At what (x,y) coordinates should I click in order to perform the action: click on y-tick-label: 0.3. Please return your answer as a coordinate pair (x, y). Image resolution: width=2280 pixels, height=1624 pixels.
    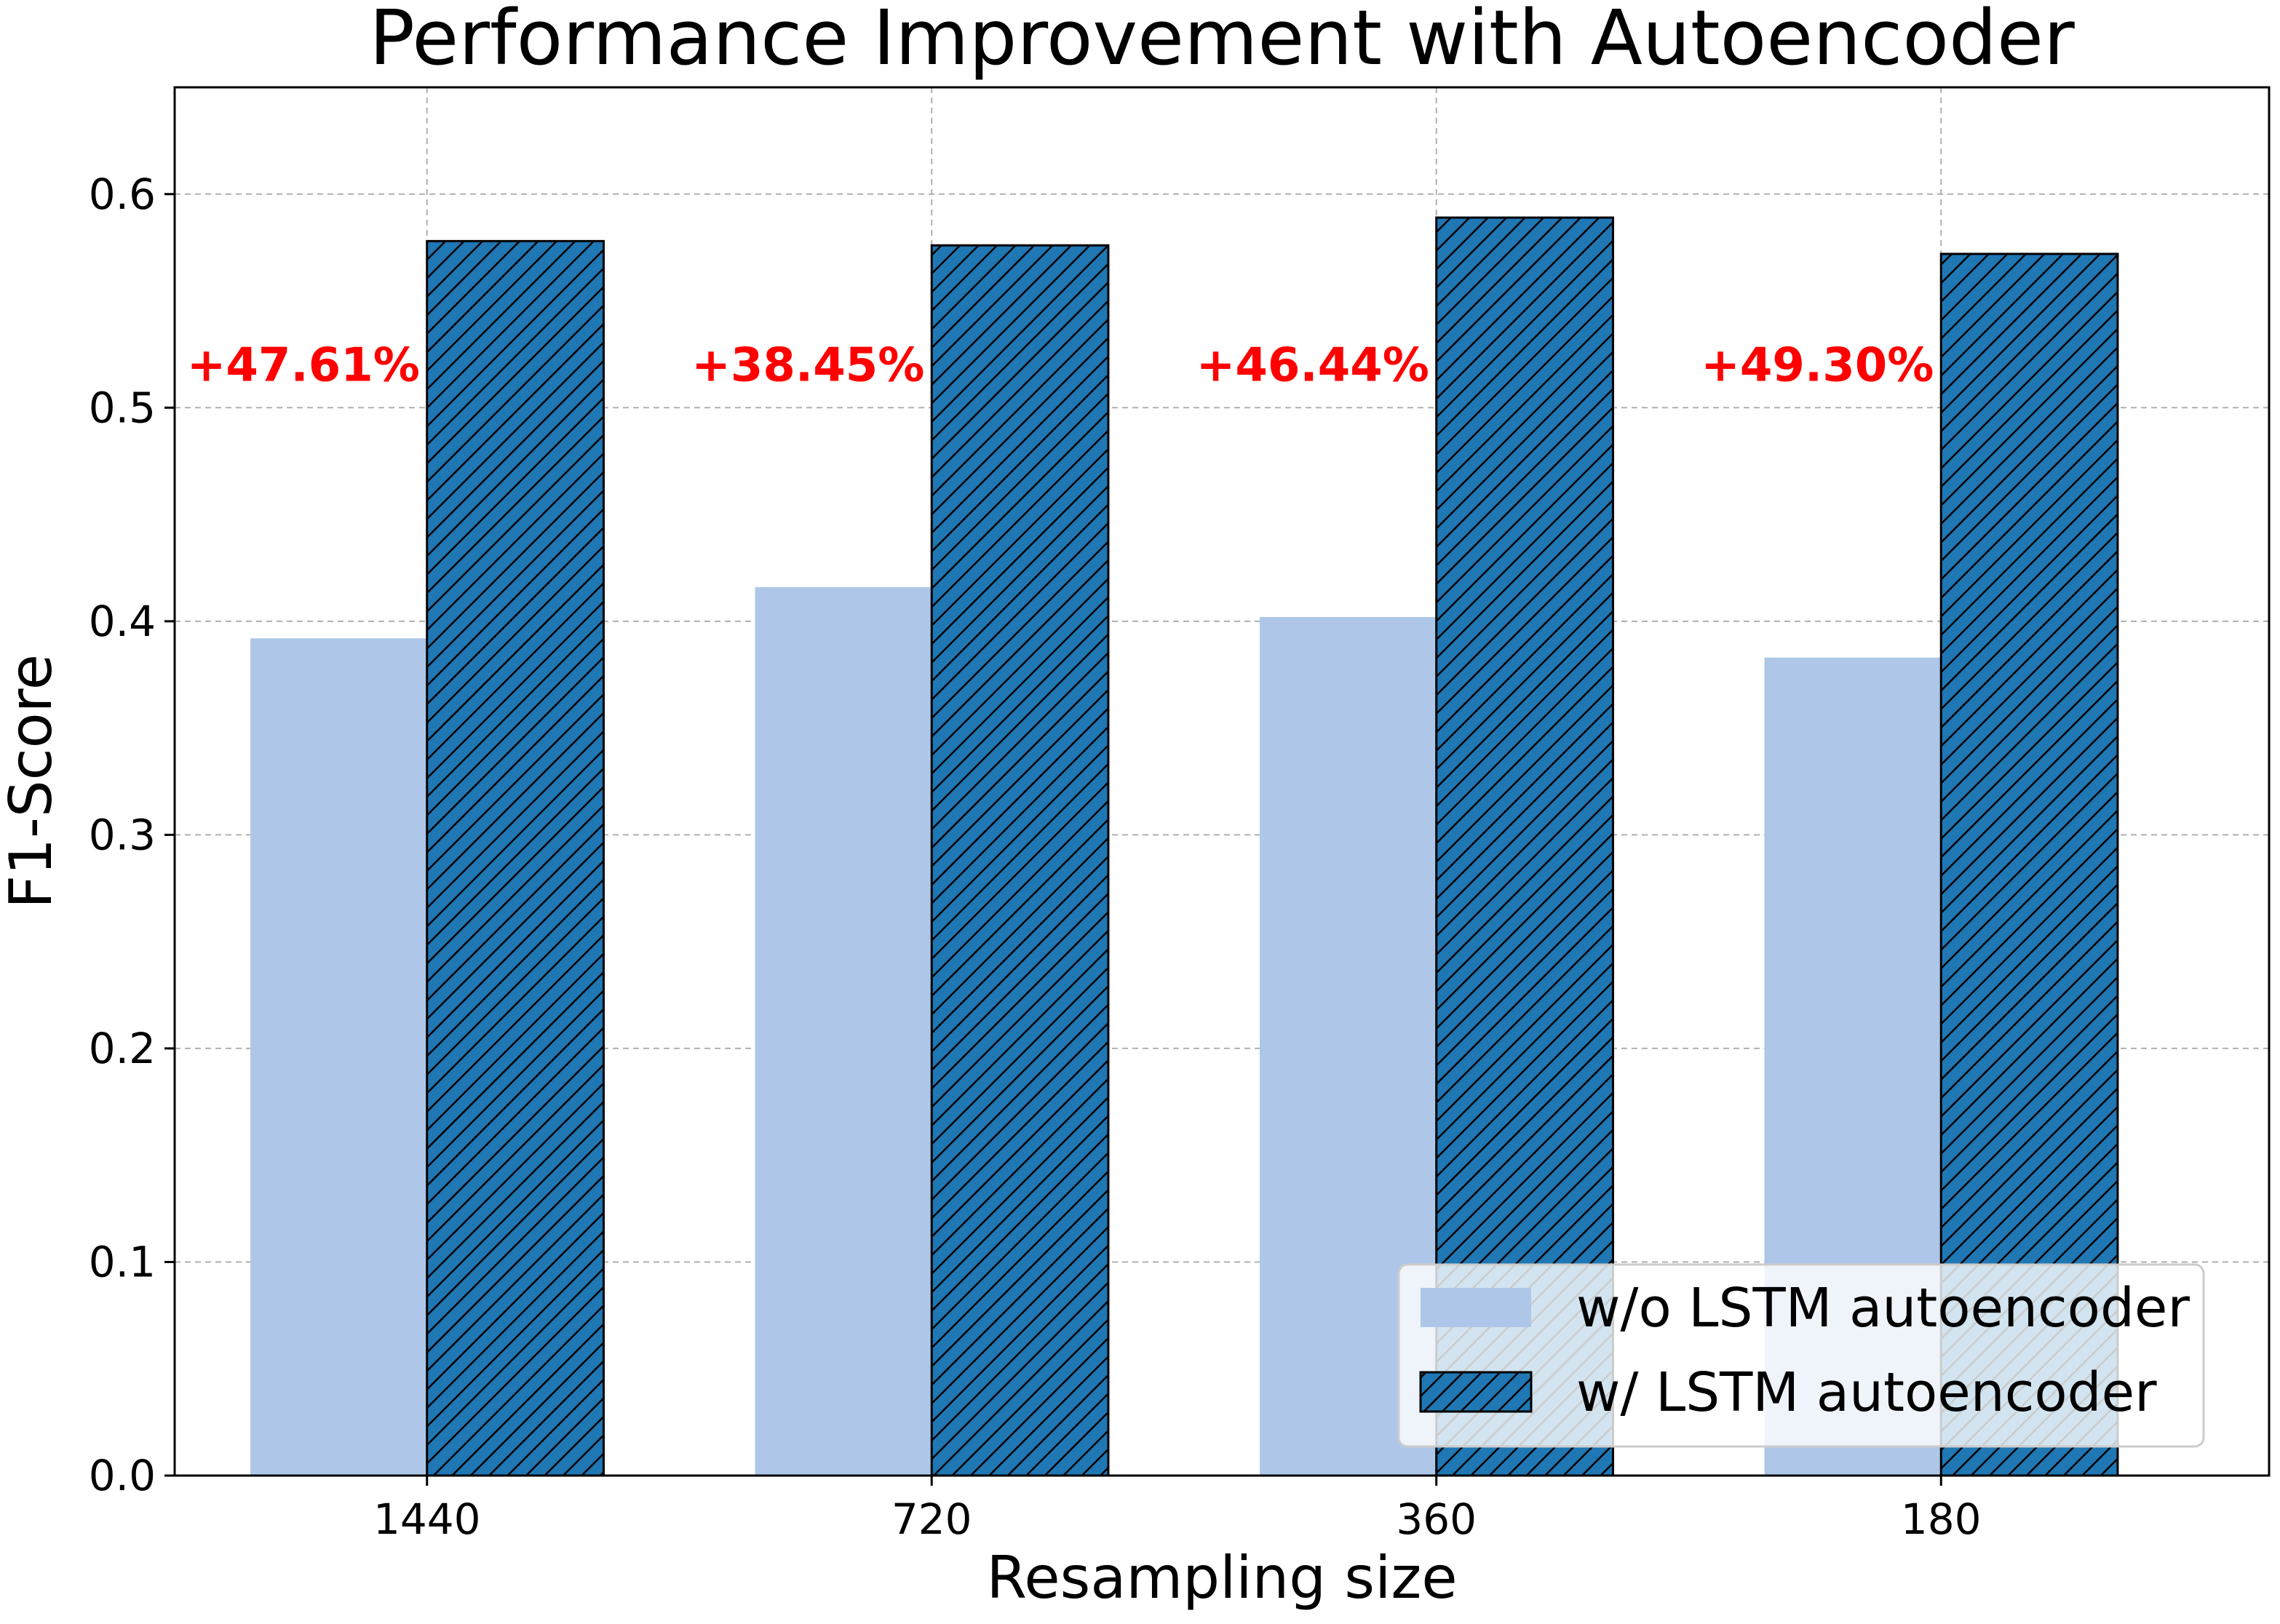
    Looking at the image, I should click on (122, 834).